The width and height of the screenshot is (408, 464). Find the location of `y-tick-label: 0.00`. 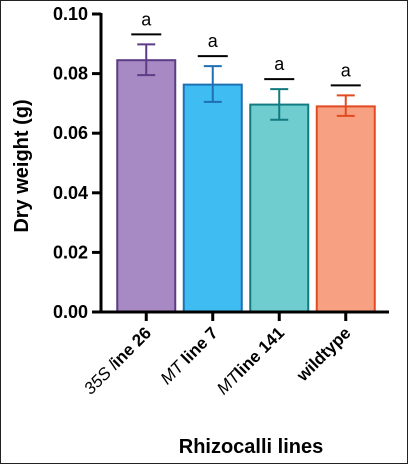

y-tick-label: 0.00 is located at coordinates (70, 312).